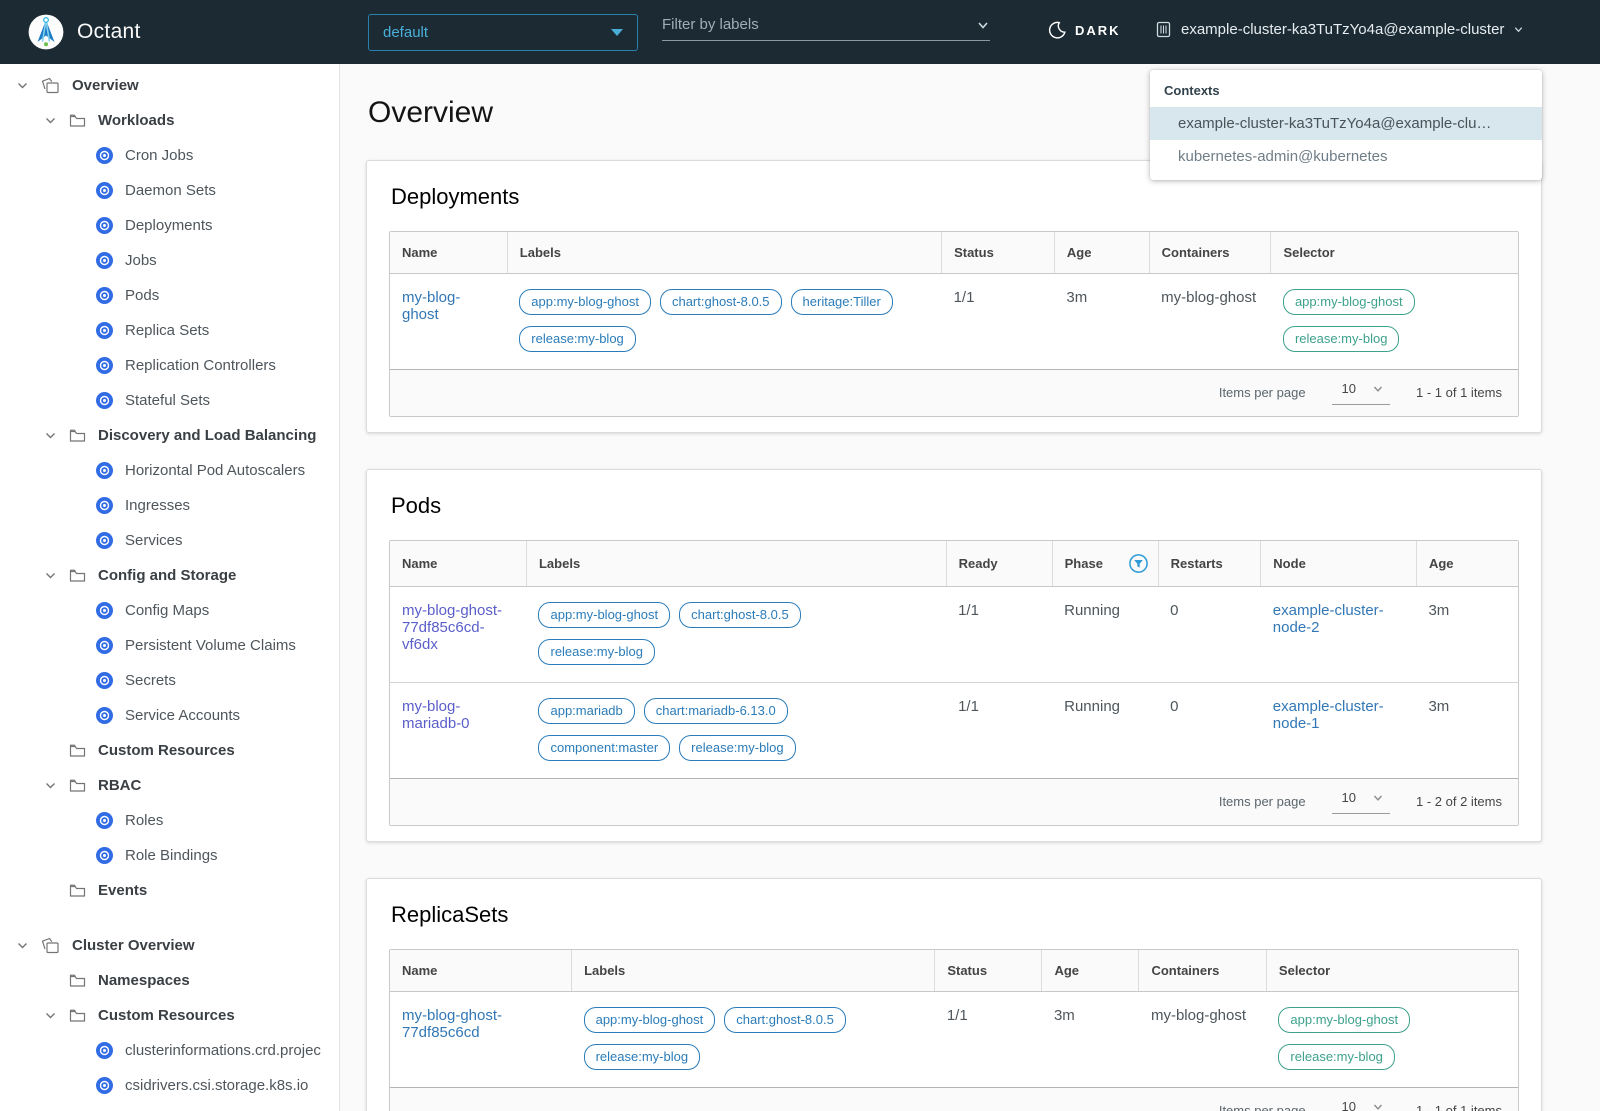  What do you see at coordinates (452, 627) in the screenshot?
I see `name-link: my-blog-ghost-77df85c6cd-vf6dx` at bounding box center [452, 627].